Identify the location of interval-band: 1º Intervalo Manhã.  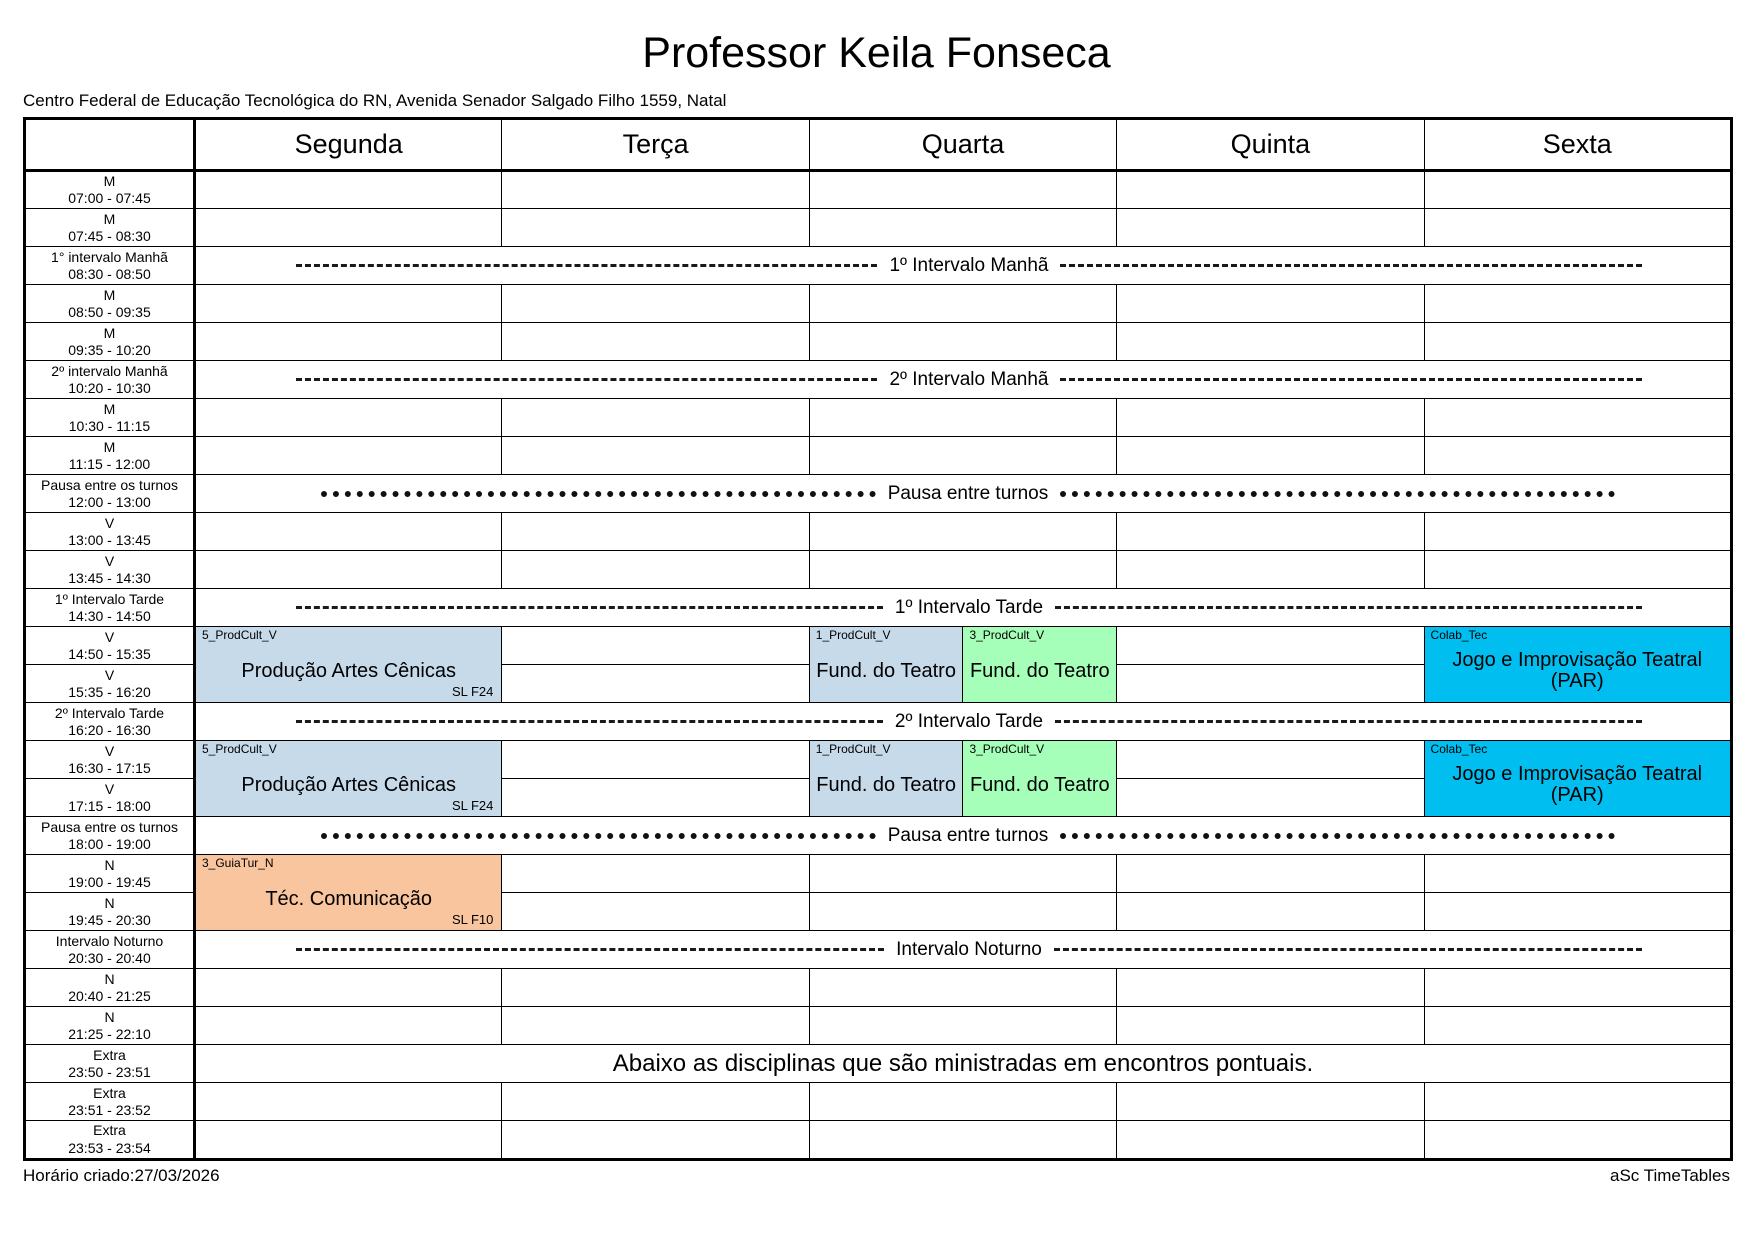
(963, 266).